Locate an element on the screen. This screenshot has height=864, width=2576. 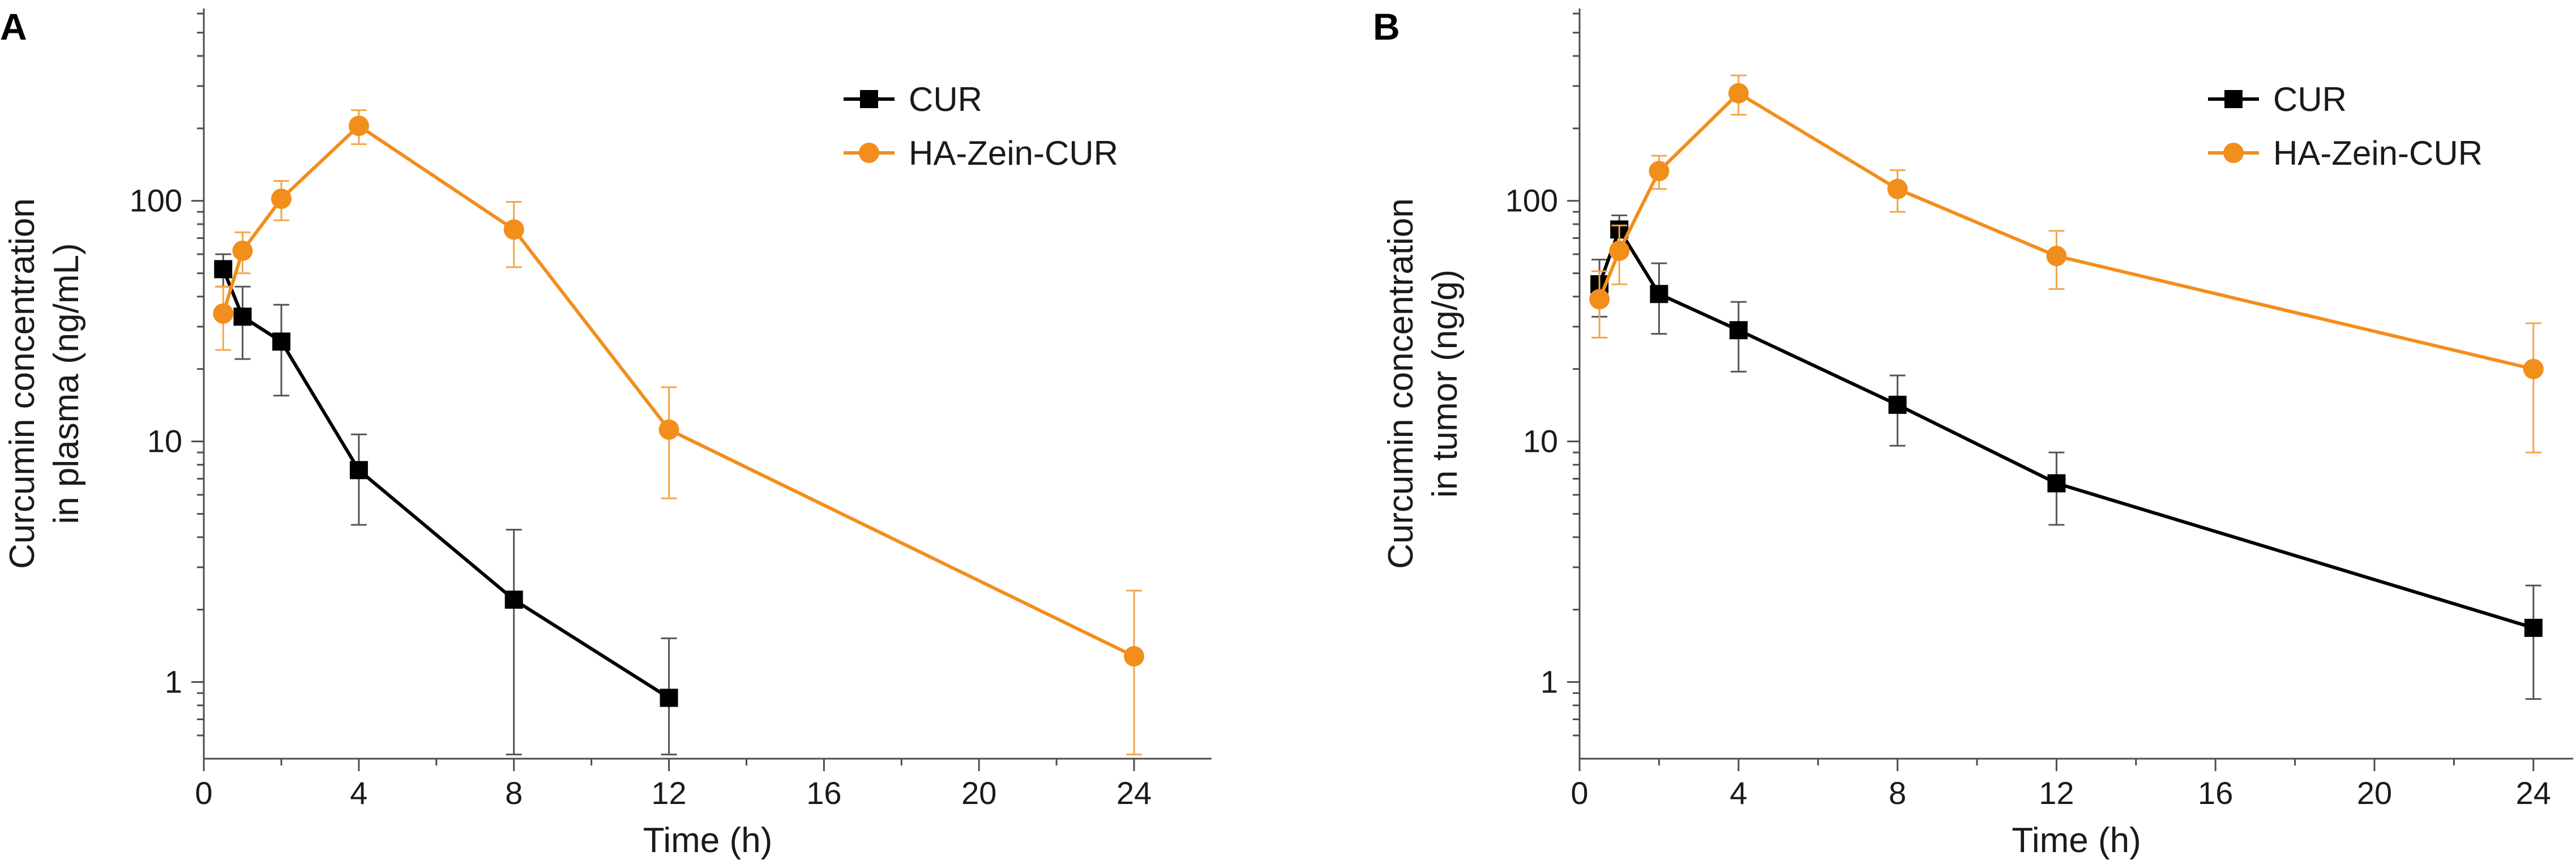
panel-b-y-tick-label: 1 is located at coordinates (1549, 682).